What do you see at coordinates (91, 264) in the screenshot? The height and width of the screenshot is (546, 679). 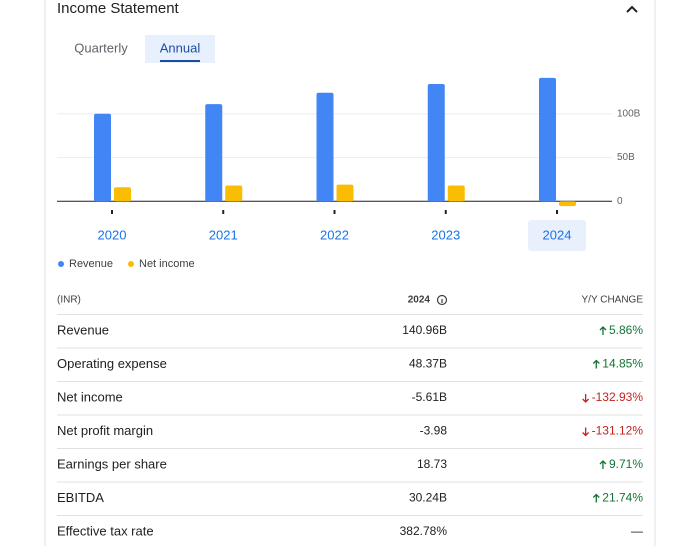 I see `legend-label: Revenue` at bounding box center [91, 264].